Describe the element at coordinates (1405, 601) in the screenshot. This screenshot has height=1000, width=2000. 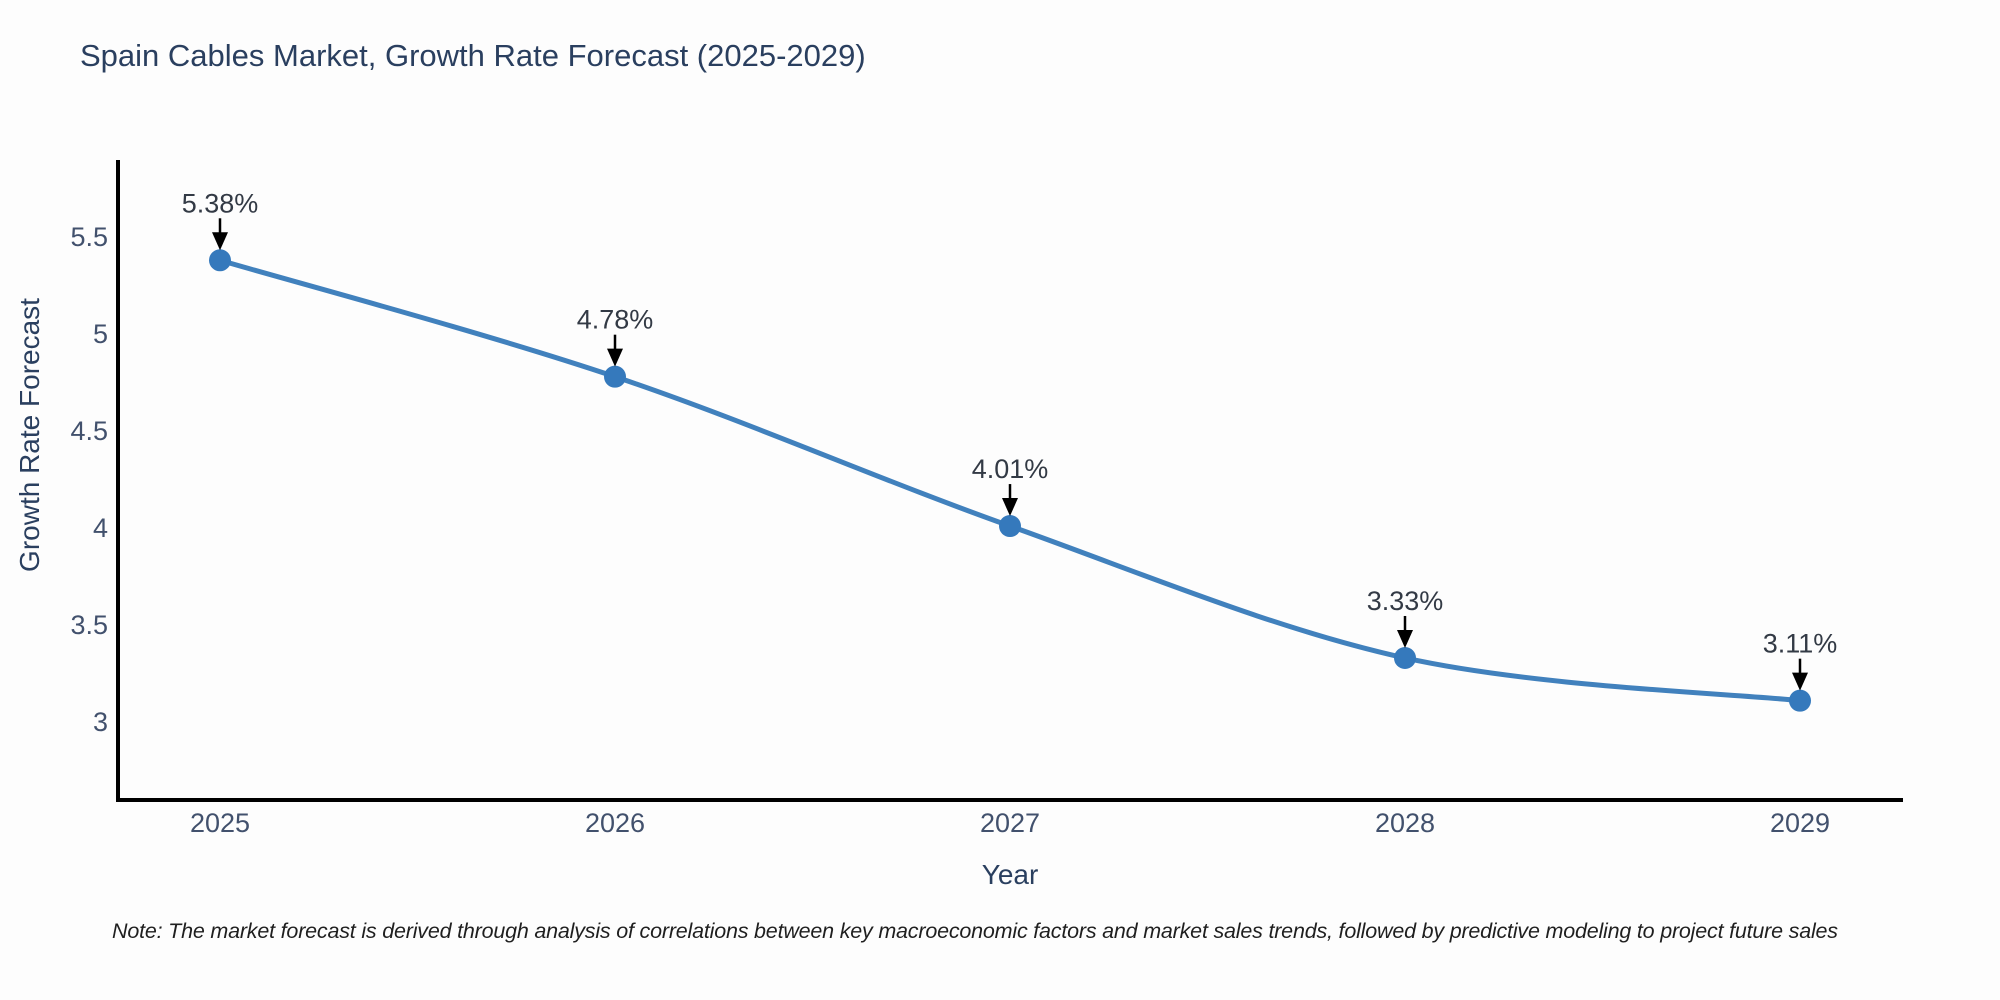
I see `point-annotation-label: 3.33%` at that location.